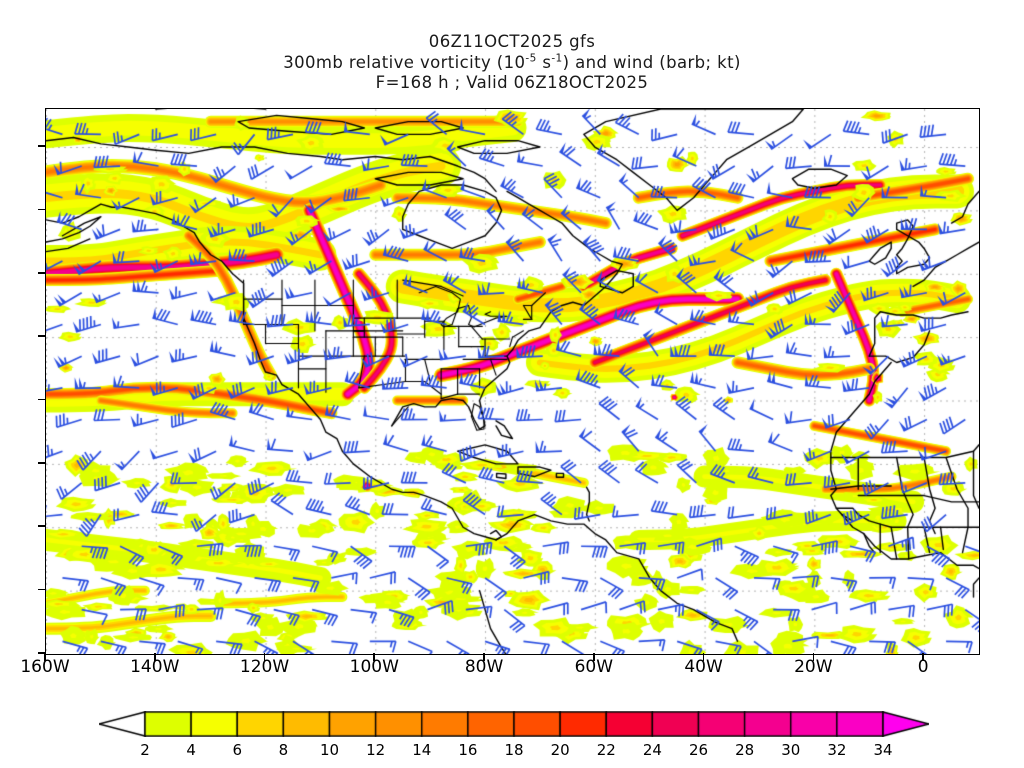  Describe the element at coordinates (745, 750) in the screenshot. I see `colorbar-tick-label: 28` at that location.